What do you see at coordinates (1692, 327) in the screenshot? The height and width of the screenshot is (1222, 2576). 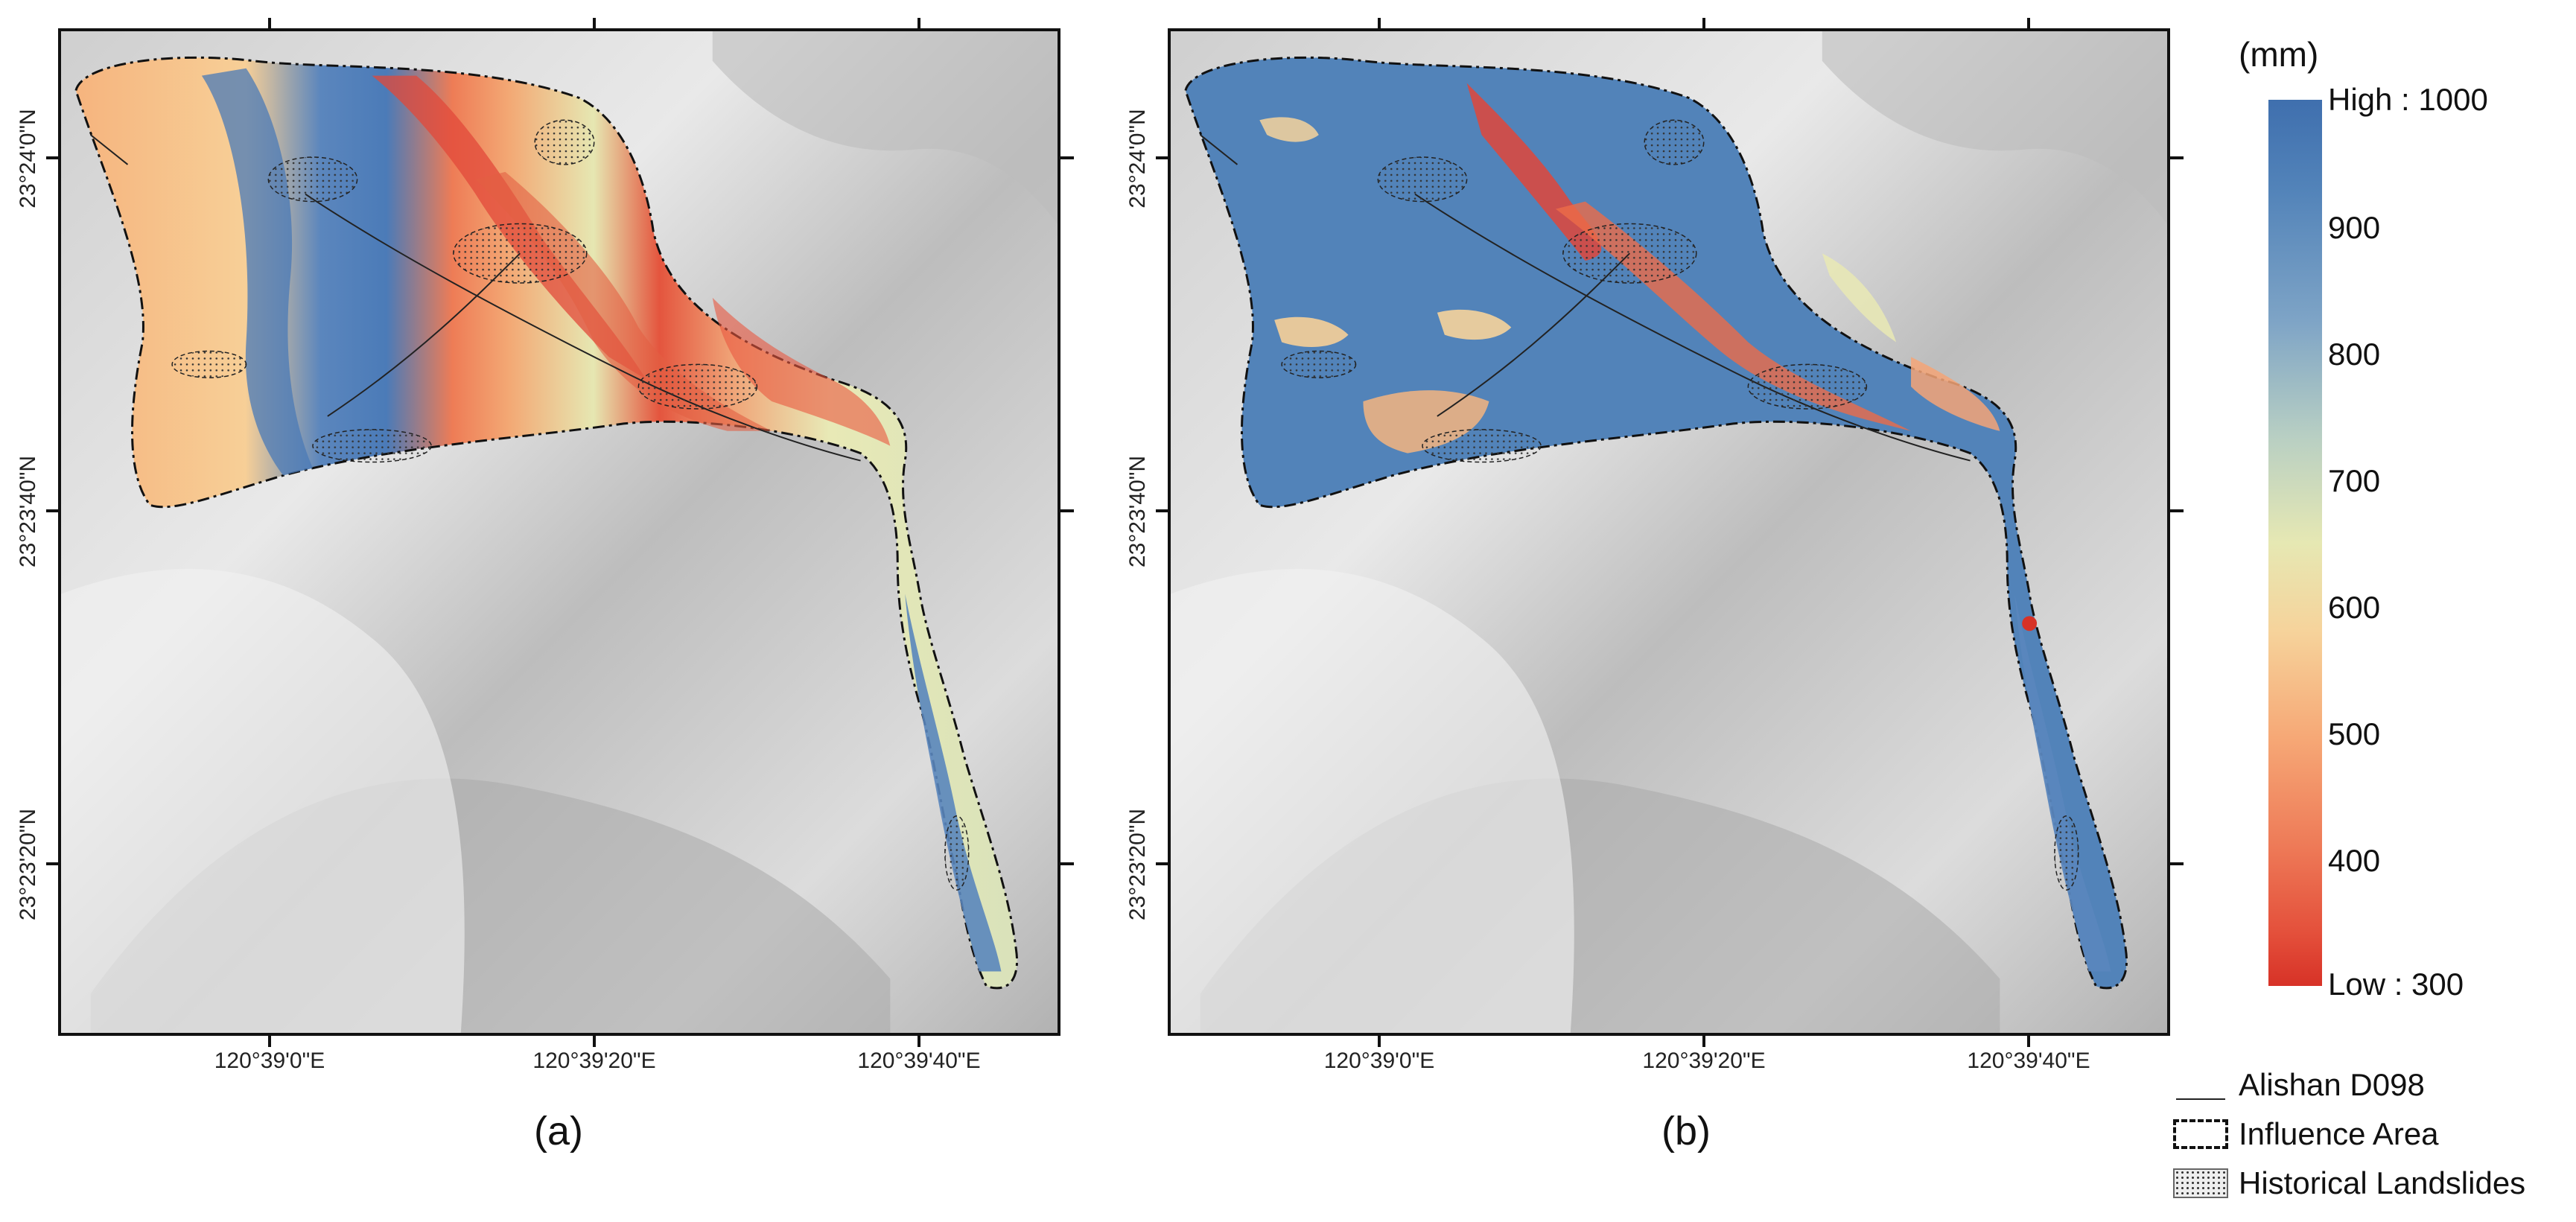 I see `road-line-b` at bounding box center [1692, 327].